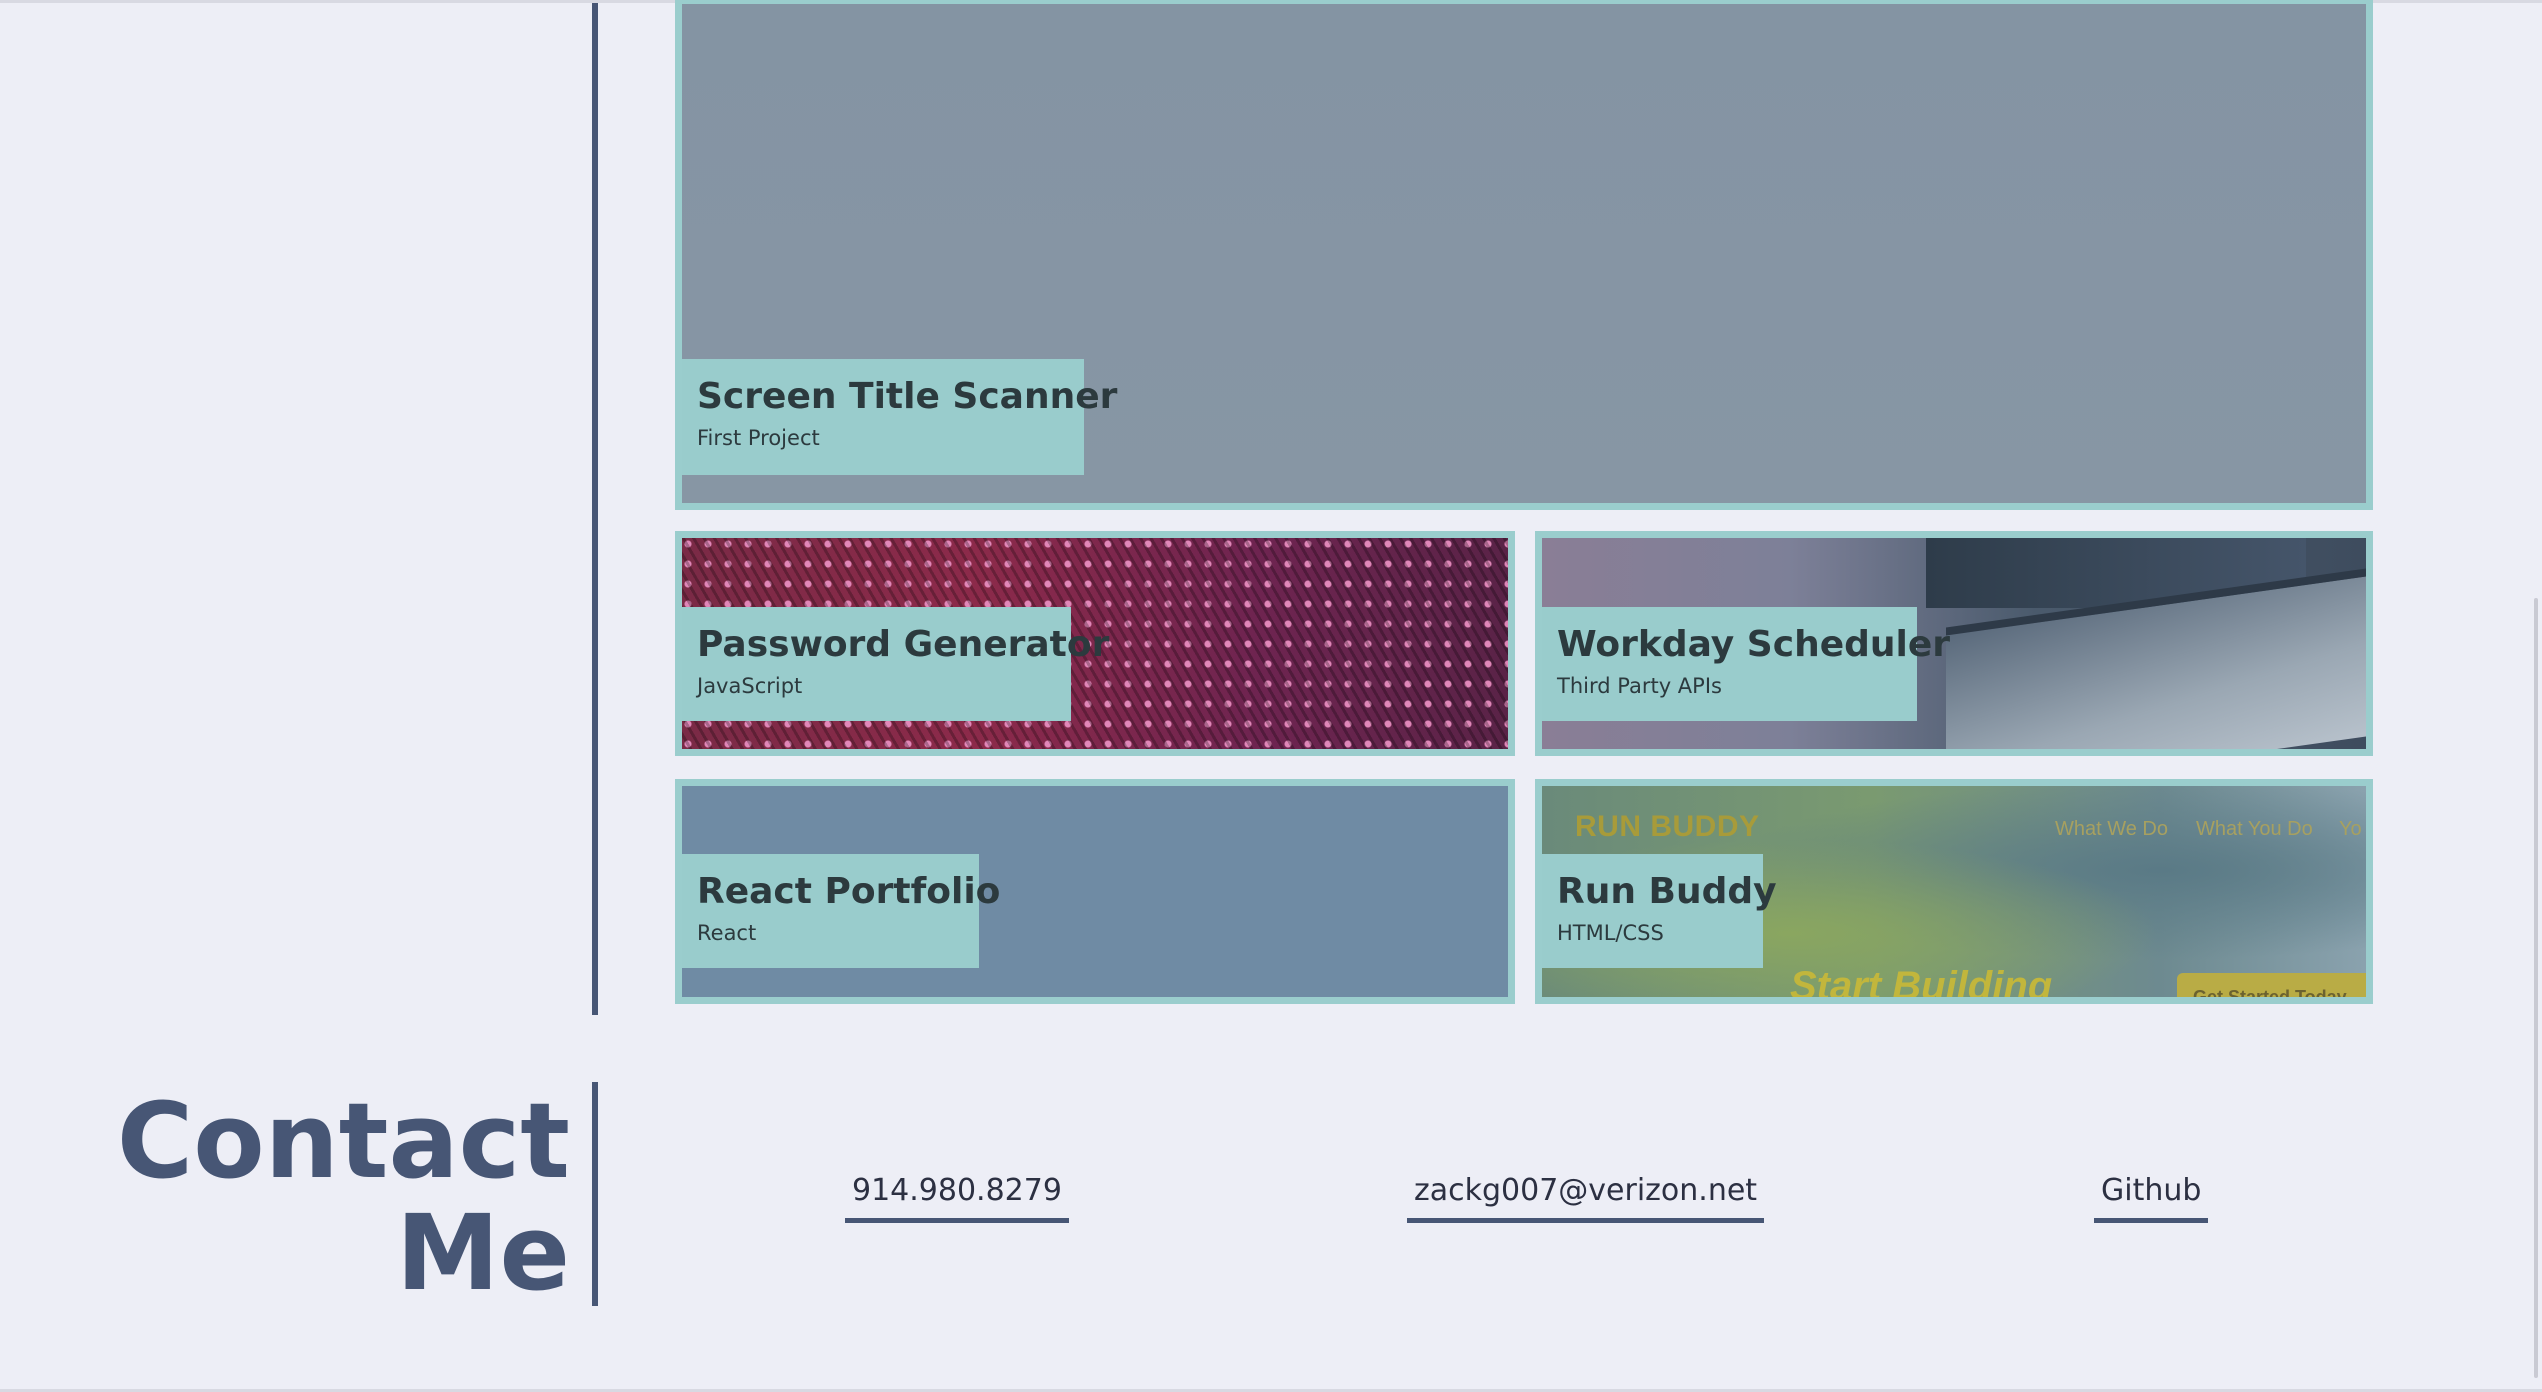 The width and height of the screenshot is (2542, 1392). What do you see at coordinates (1729, 645) in the screenshot?
I see `project-title: Workday Scheduler` at bounding box center [1729, 645].